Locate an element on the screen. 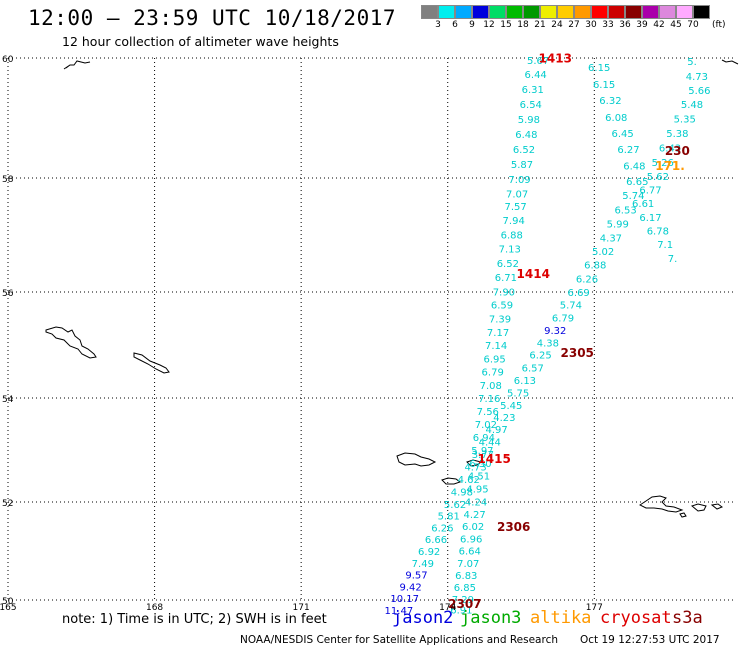  swh-value: 7. is located at coordinates (673, 259).